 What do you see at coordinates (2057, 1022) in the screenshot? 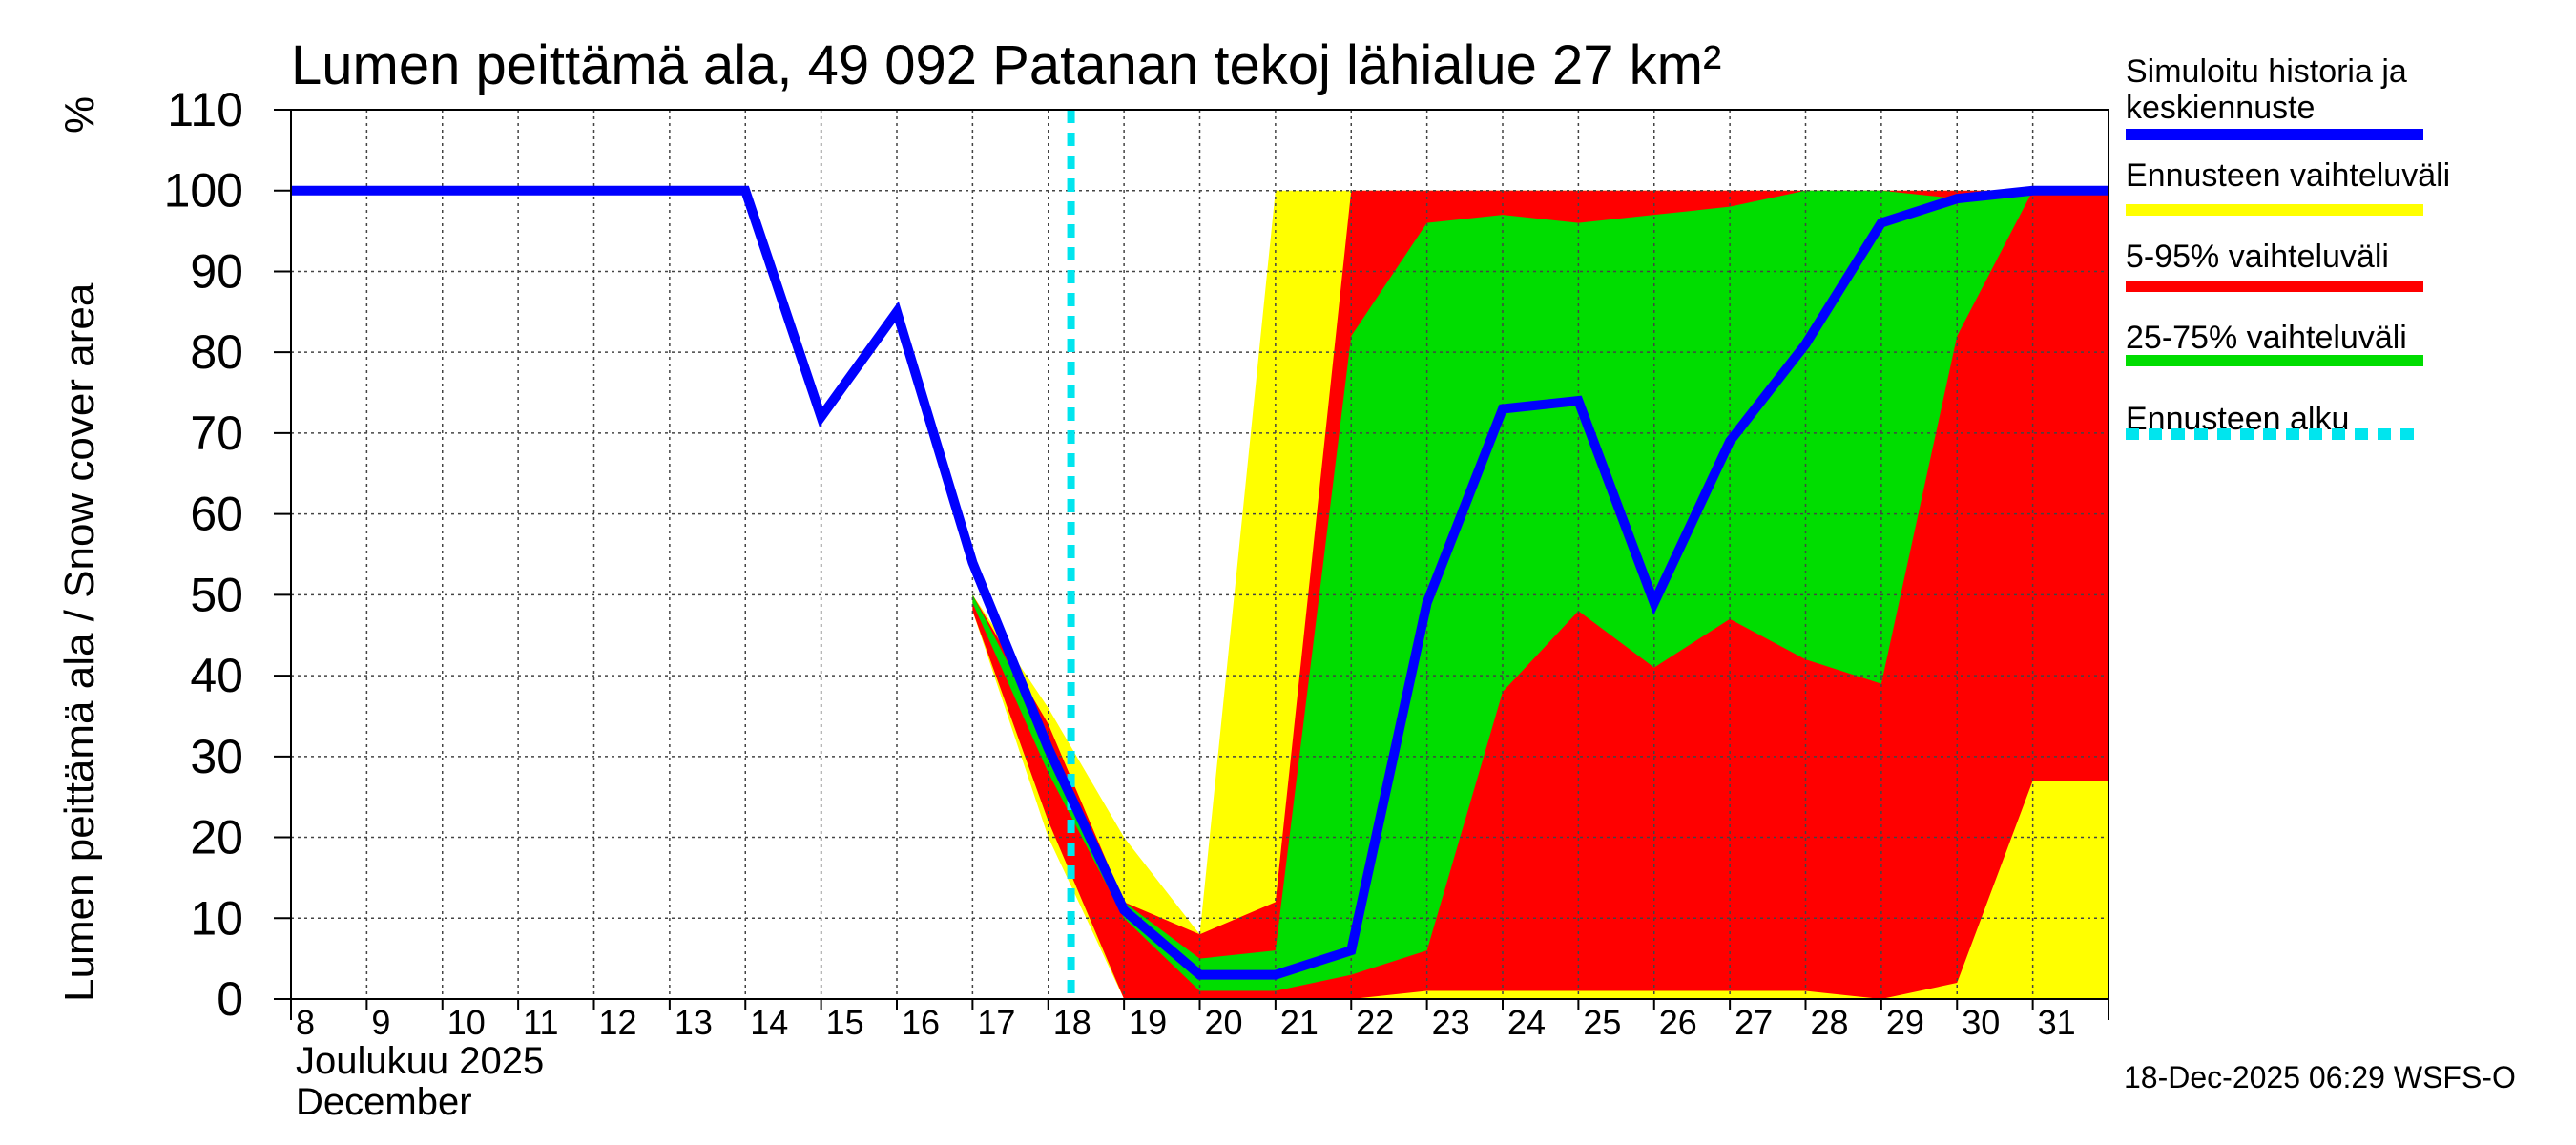
I see `x-tick-label: 31` at bounding box center [2057, 1022].